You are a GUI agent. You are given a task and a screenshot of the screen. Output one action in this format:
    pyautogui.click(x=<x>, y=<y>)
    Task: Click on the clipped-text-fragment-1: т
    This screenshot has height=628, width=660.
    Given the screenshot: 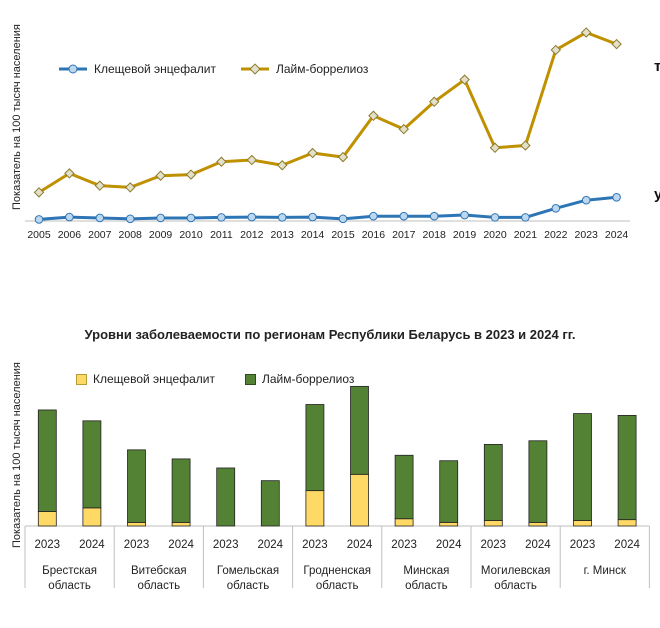 What is the action you would take?
    pyautogui.click(x=657, y=66)
    